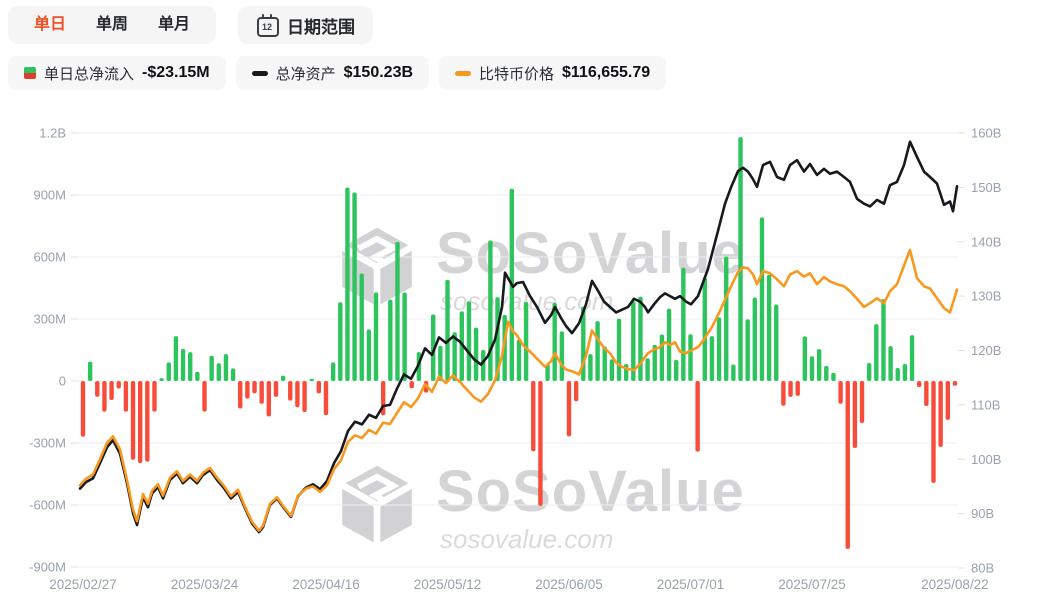  Describe the element at coordinates (306, 25) in the screenshot. I see `date-range-button: 12 日期范围` at that location.